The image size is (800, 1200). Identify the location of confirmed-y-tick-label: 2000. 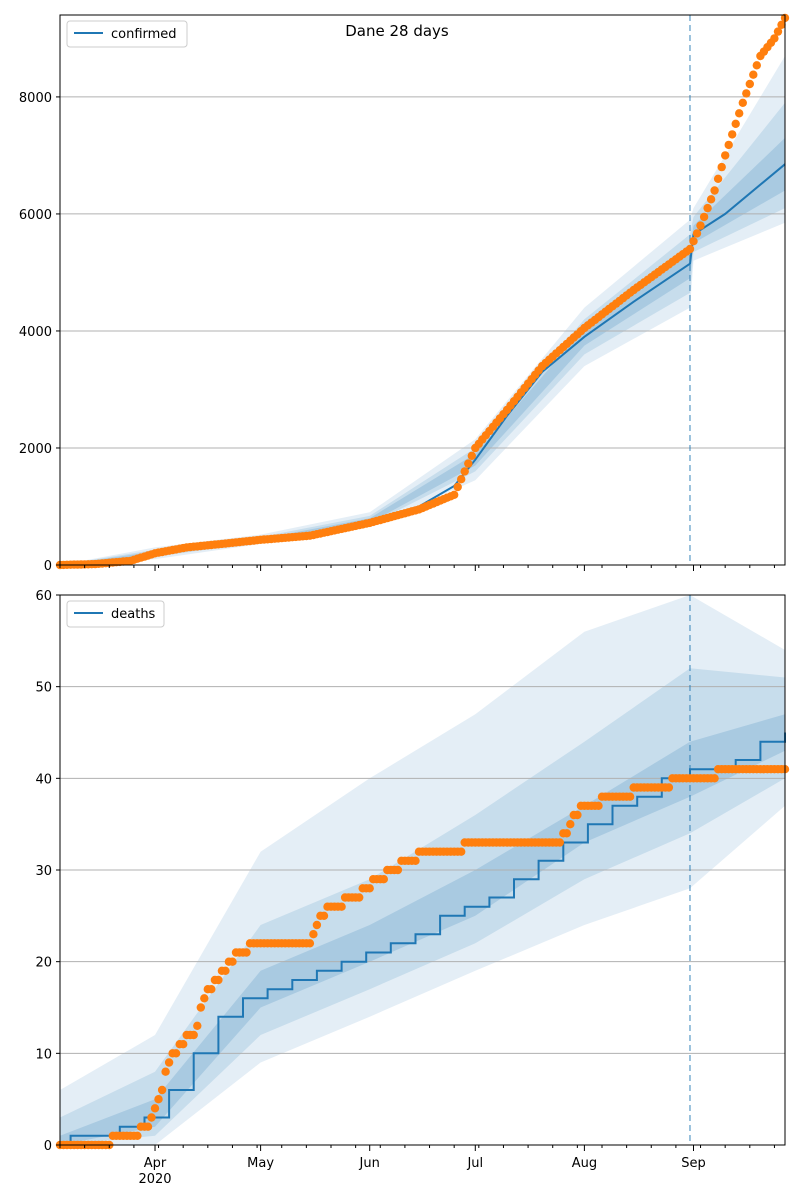
(35, 449).